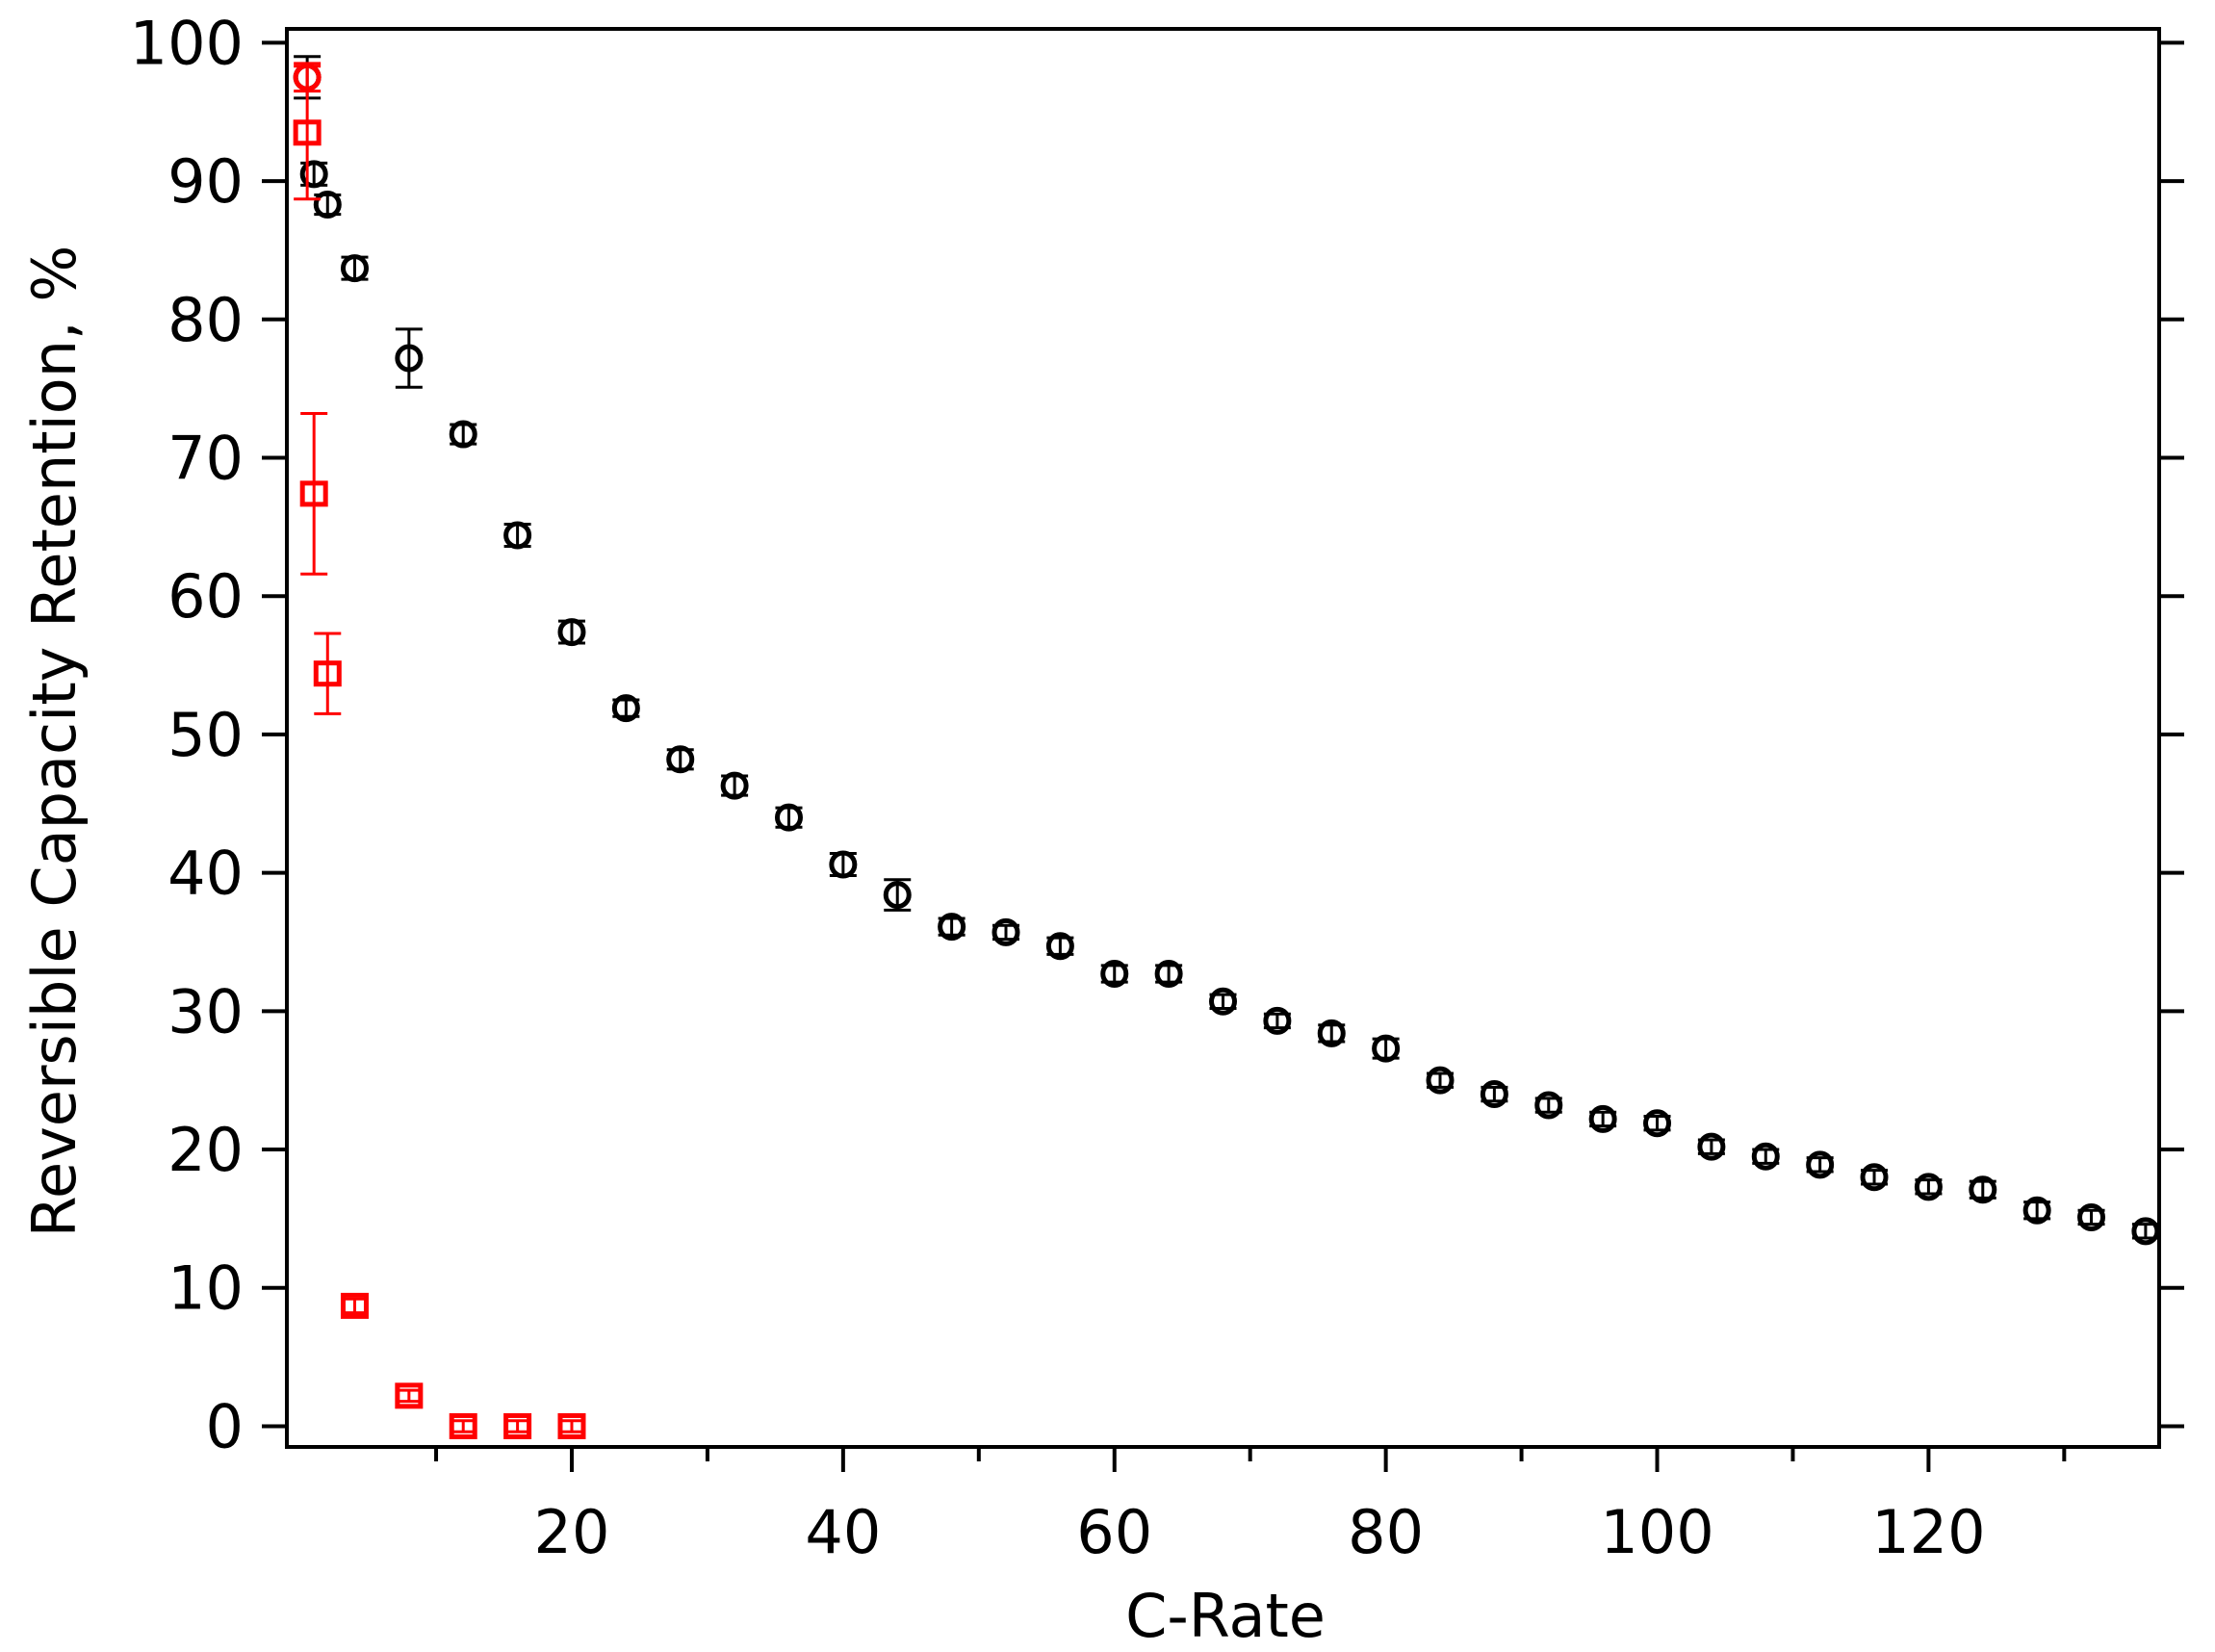 This screenshot has width=2215, height=1652. Describe the element at coordinates (54, 741) in the screenshot. I see `y-axis-title: Reversible Capacity Retention, %` at that location.